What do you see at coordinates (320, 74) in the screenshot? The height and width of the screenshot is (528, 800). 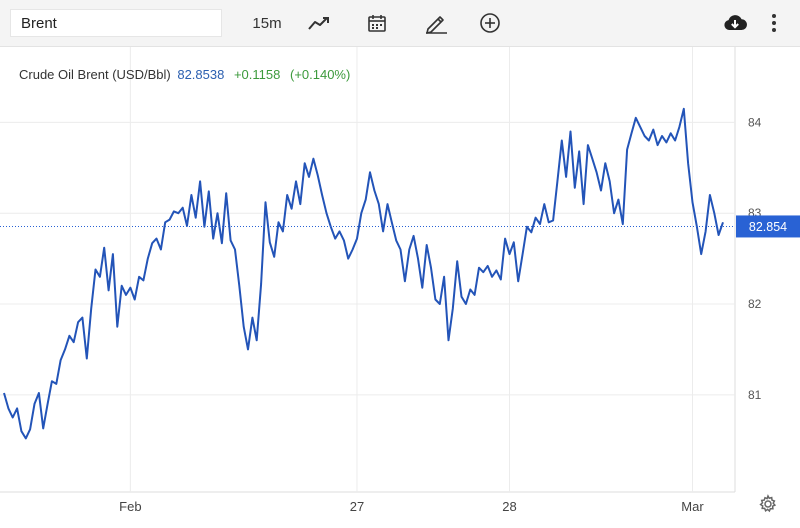 I see `legend-change-pct: (+0.140%)` at bounding box center [320, 74].